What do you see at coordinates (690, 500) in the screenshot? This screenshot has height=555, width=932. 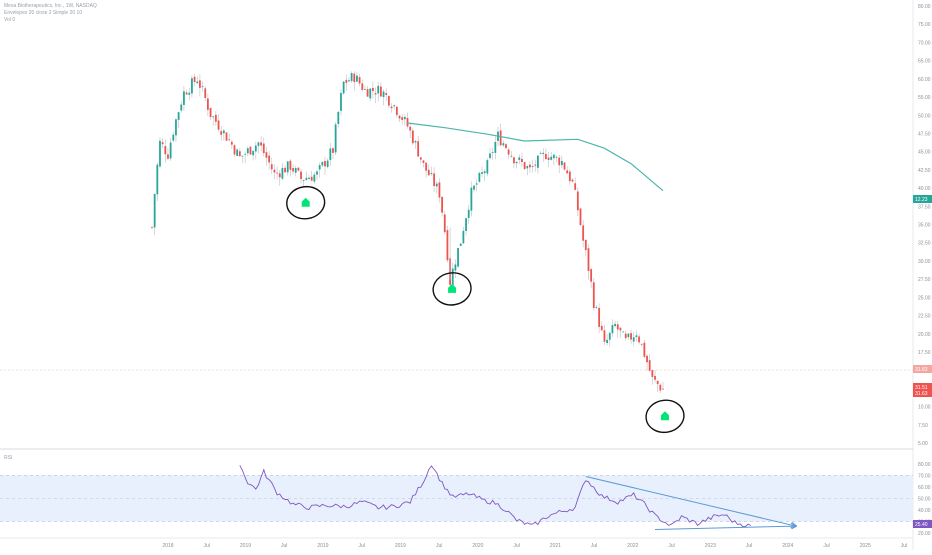 I see `rsi-trendline-upper` at bounding box center [690, 500].